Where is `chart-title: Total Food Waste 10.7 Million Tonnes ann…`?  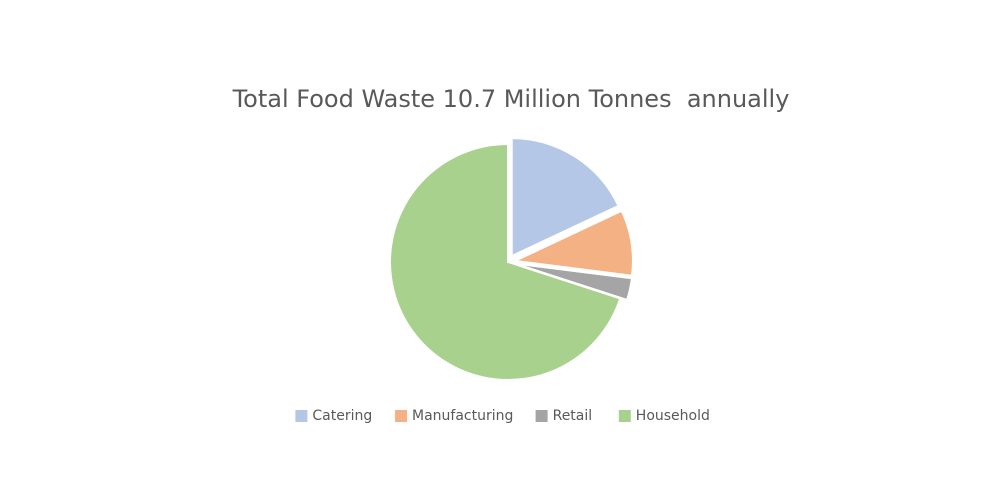
chart-title: Total Food Waste 10.7 Million Tonnes ann… is located at coordinates (511, 99).